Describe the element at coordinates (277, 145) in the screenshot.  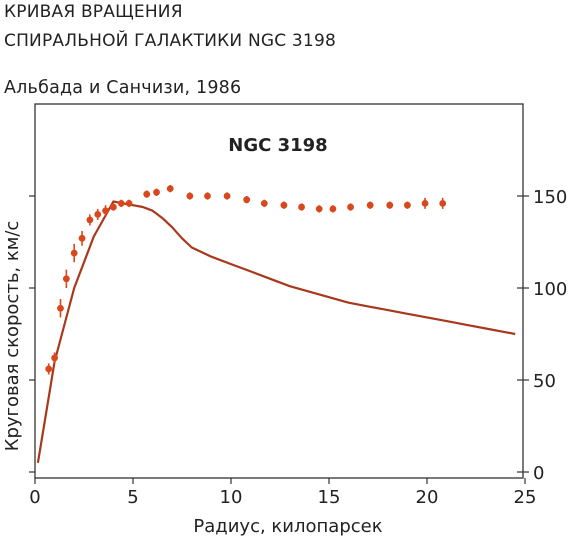
I see `plot-inner-title: NGC 3198` at that location.